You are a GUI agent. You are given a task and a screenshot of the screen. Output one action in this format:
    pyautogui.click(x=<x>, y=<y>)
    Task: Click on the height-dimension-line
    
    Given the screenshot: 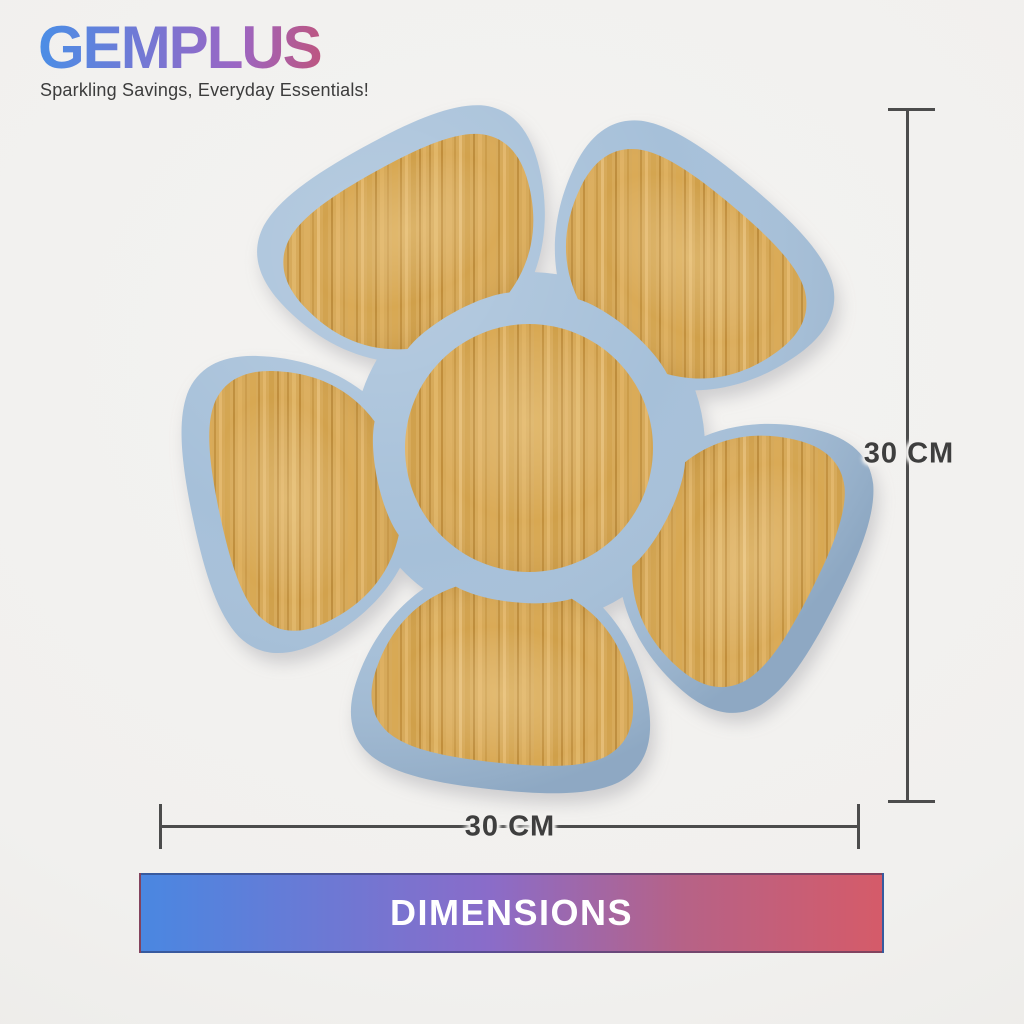 What is the action you would take?
    pyautogui.click(x=907, y=455)
    